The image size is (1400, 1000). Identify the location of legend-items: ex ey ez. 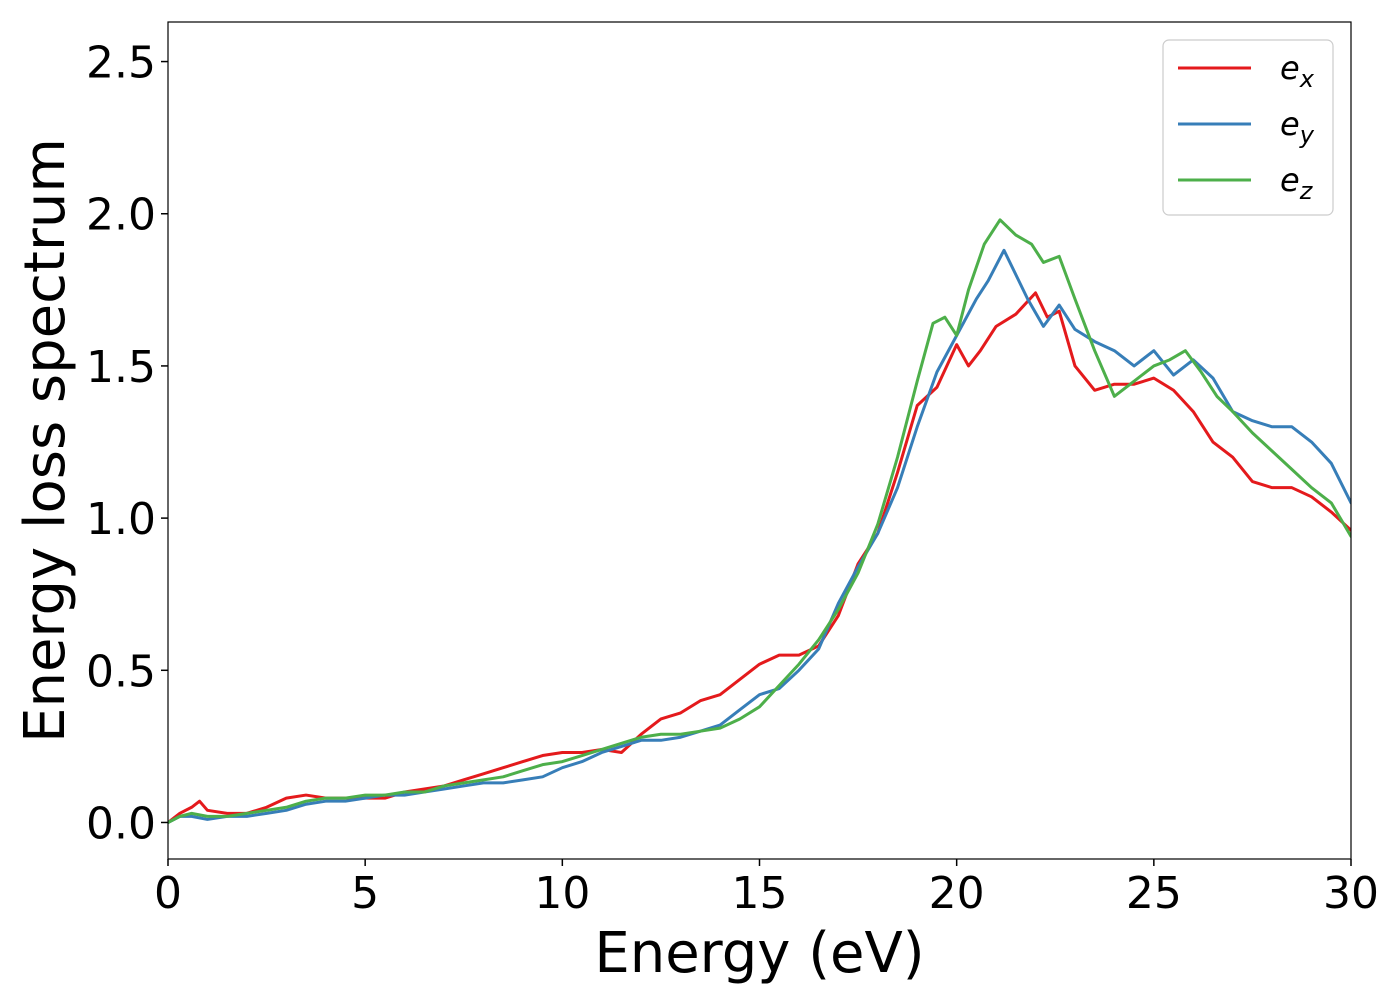
(1246, 127).